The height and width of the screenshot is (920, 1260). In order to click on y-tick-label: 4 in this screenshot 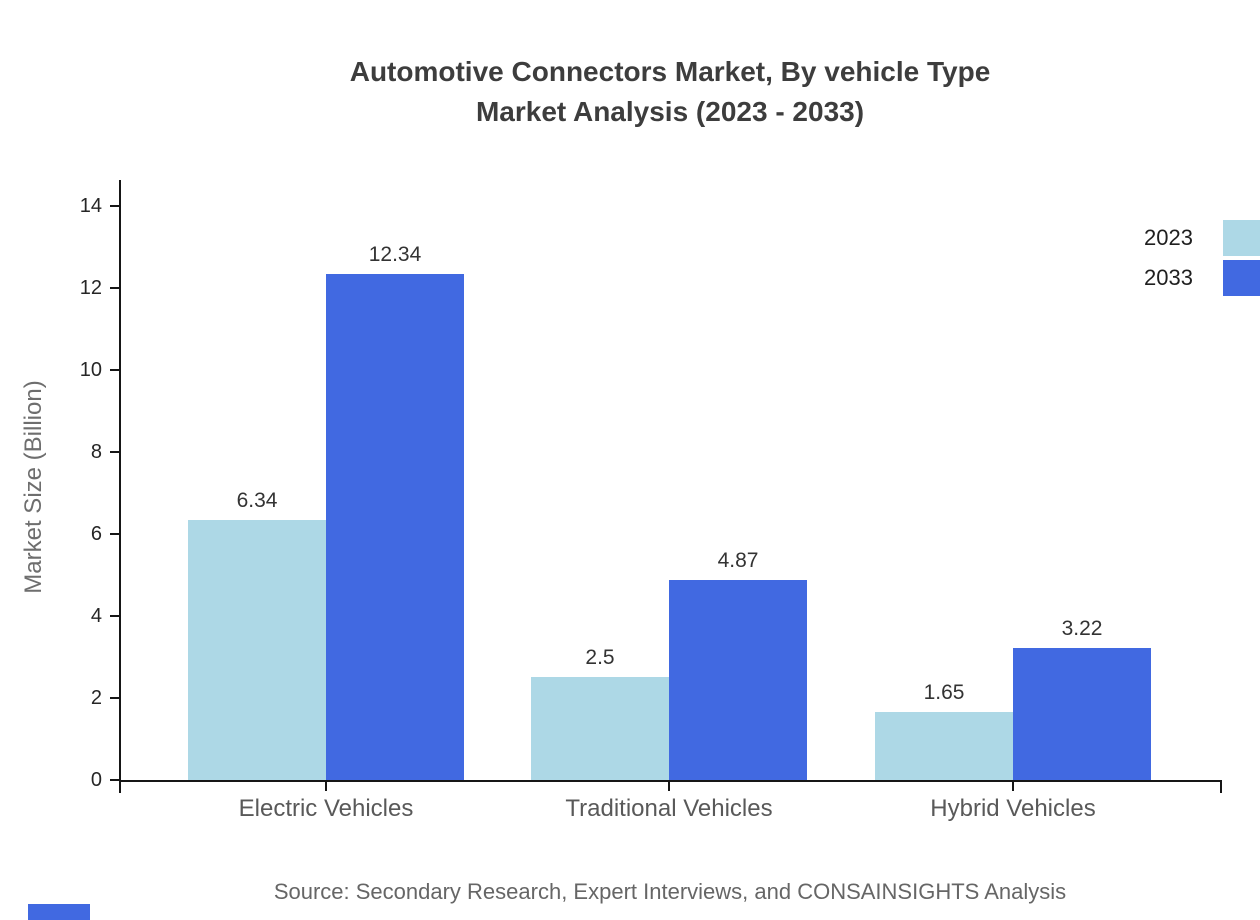, I will do `click(96, 616)`.